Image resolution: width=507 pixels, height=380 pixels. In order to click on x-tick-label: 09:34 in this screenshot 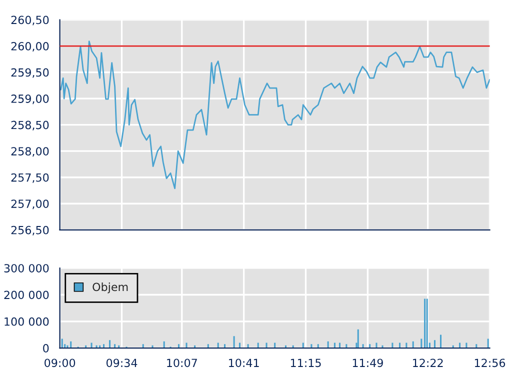, I will do `click(122, 363)`.